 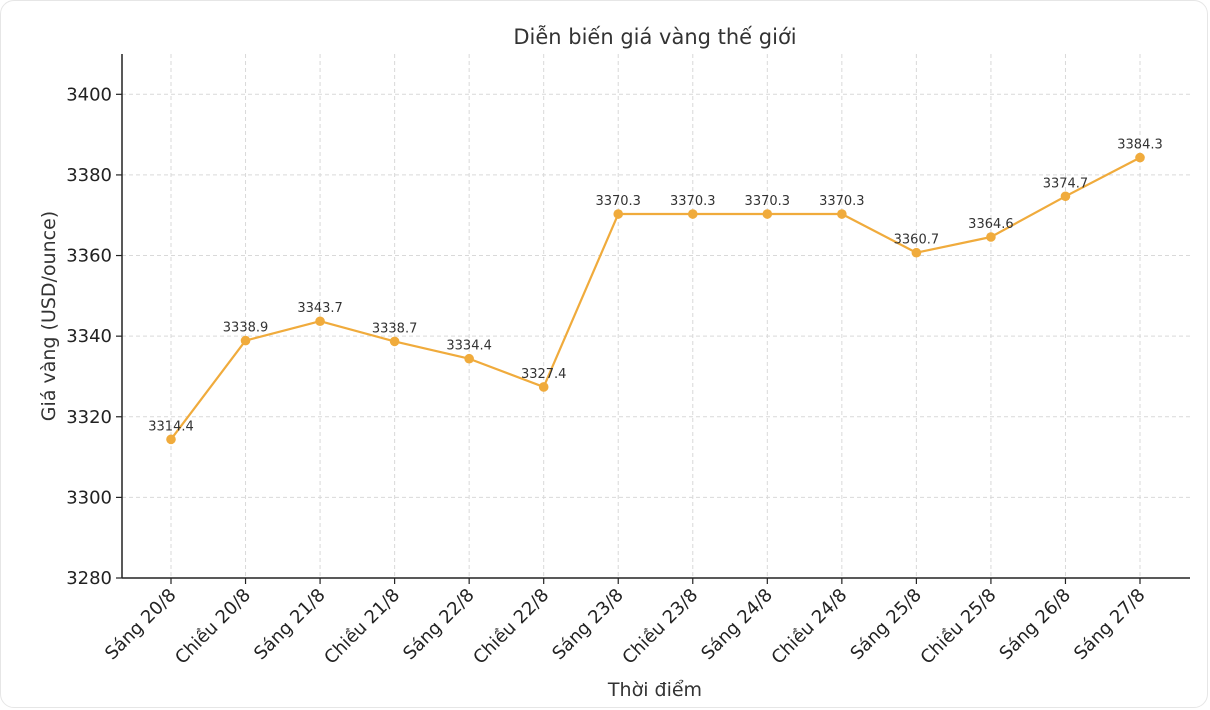 What do you see at coordinates (89, 497) in the screenshot?
I see `y-tick-label: 3300` at bounding box center [89, 497].